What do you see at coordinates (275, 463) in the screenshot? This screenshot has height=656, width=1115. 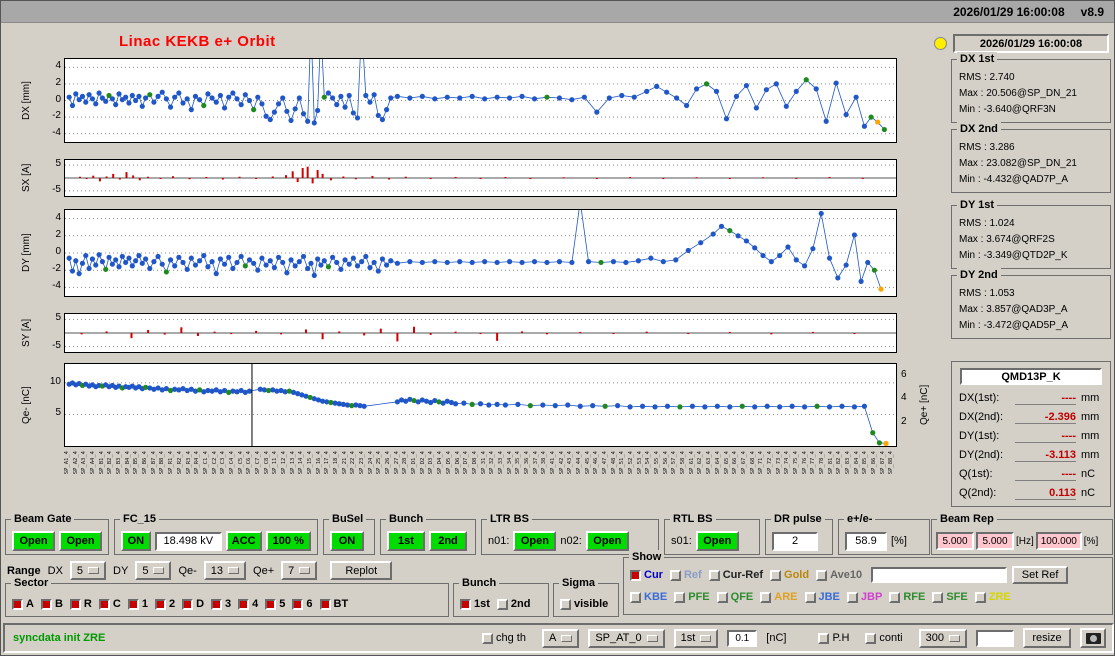 I see `bpm-label: SP_11_4` at bounding box center [275, 463].